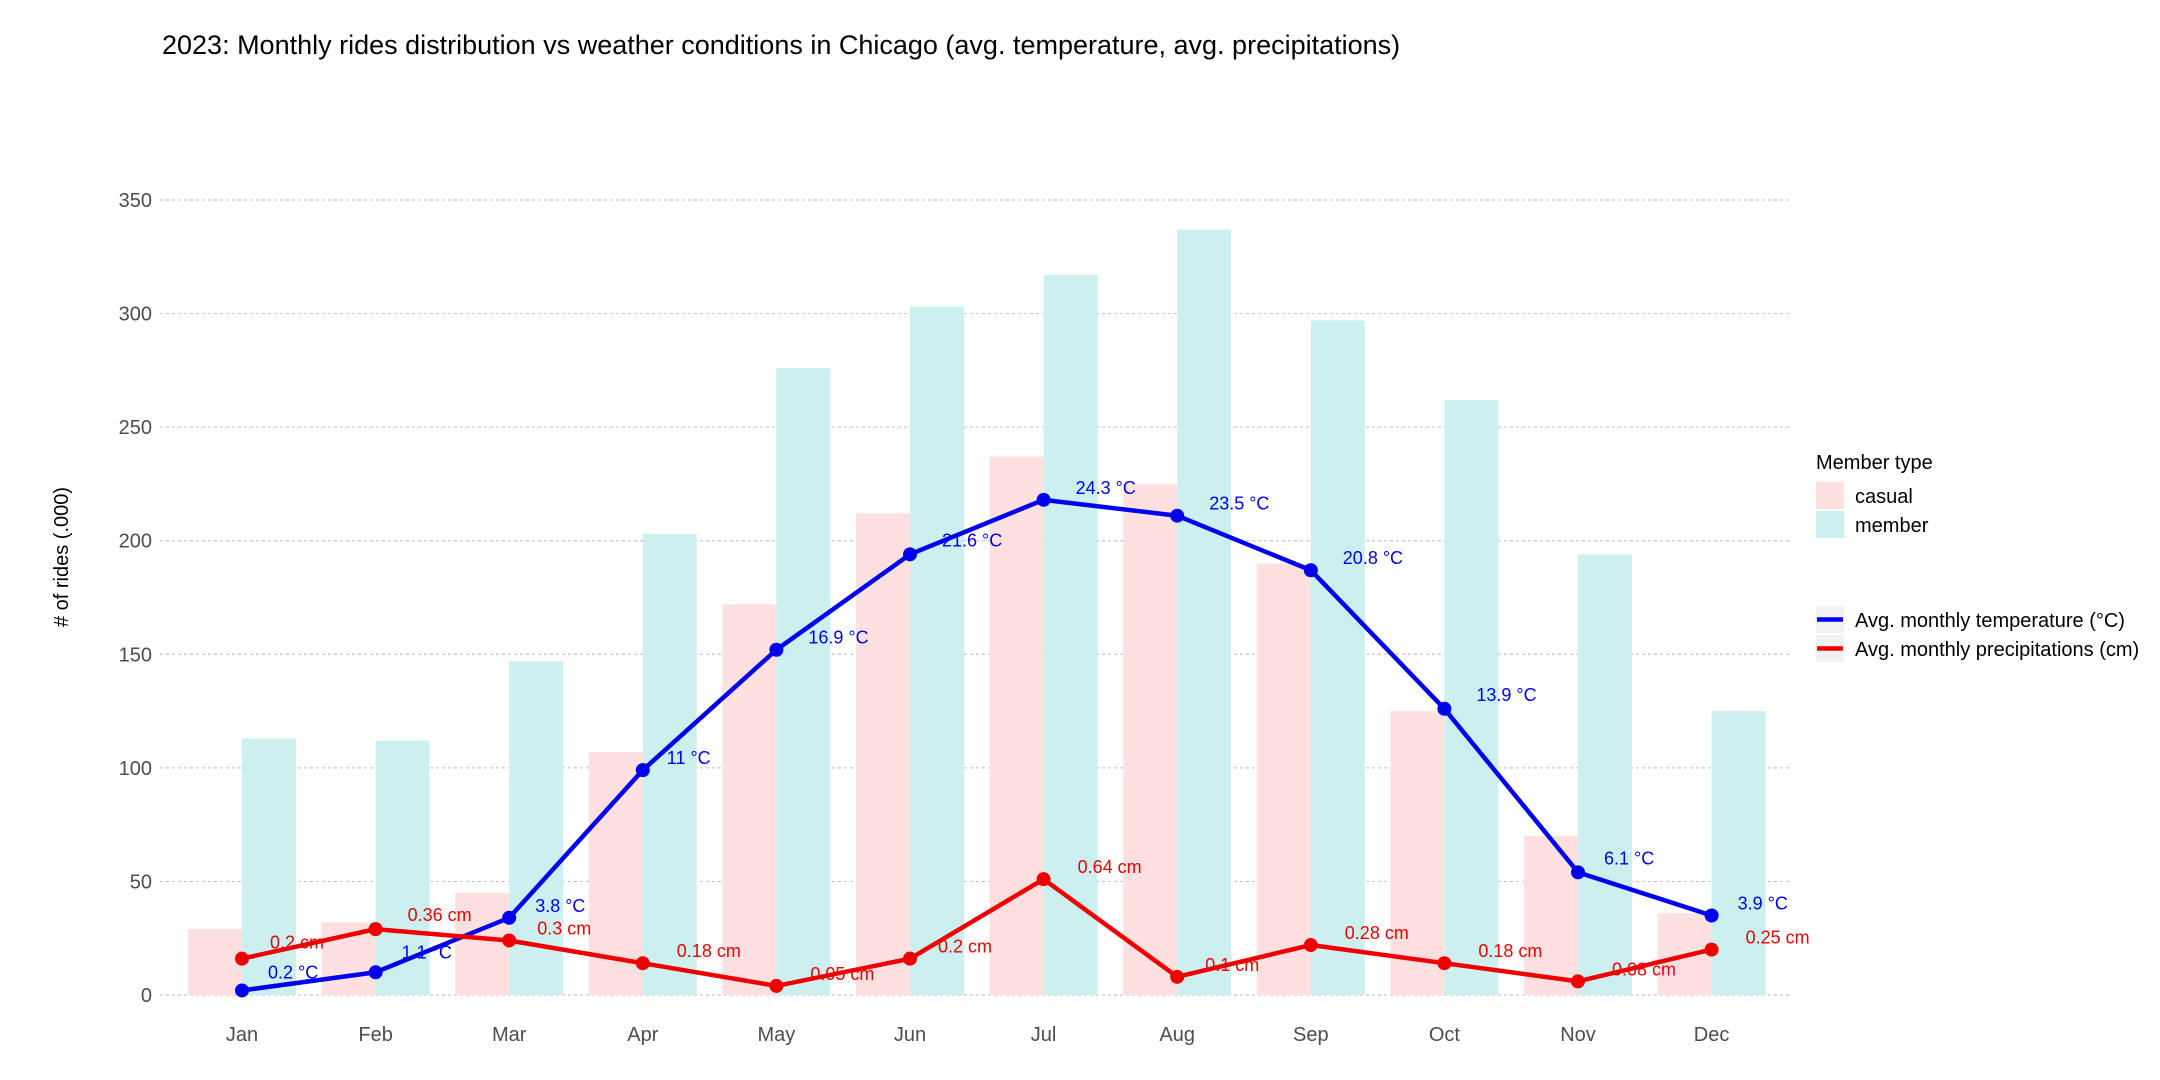 This screenshot has height=1080, width=2160. I want to click on temperature-label: 3.8 °C, so click(560, 906).